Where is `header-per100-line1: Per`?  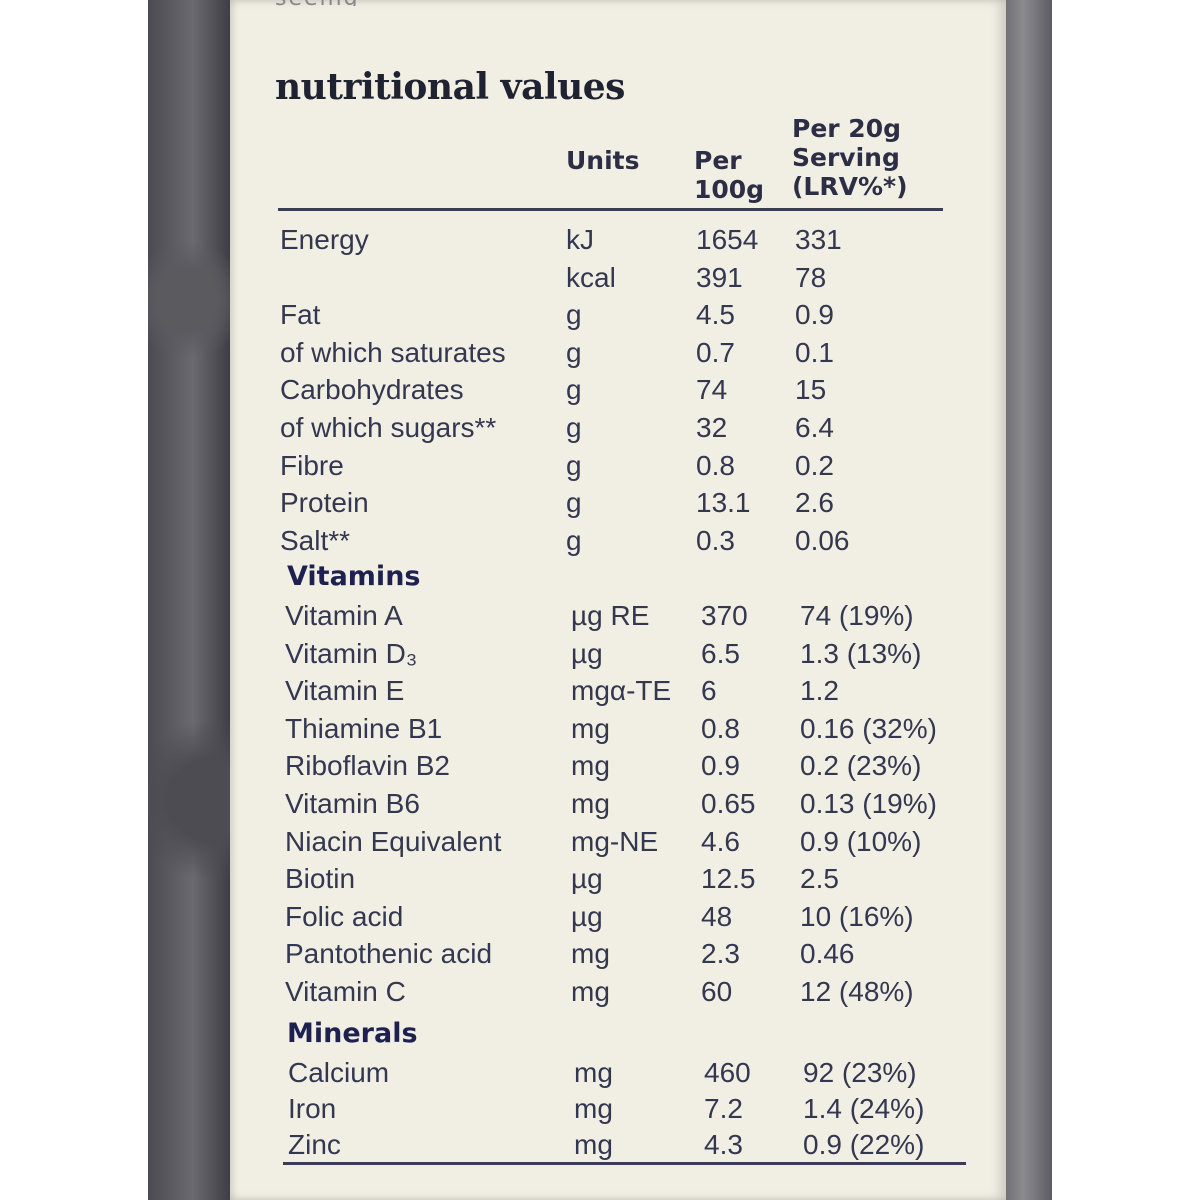
header-per100-line1: Per is located at coordinates (718, 160).